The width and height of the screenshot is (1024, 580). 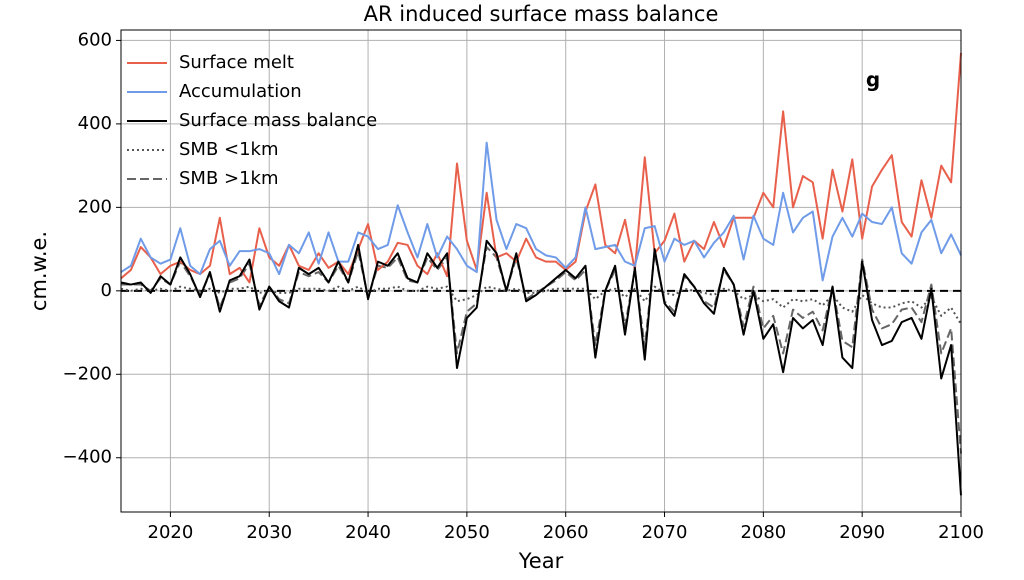 I want to click on x-tick-label: 2040, so click(x=368, y=532).